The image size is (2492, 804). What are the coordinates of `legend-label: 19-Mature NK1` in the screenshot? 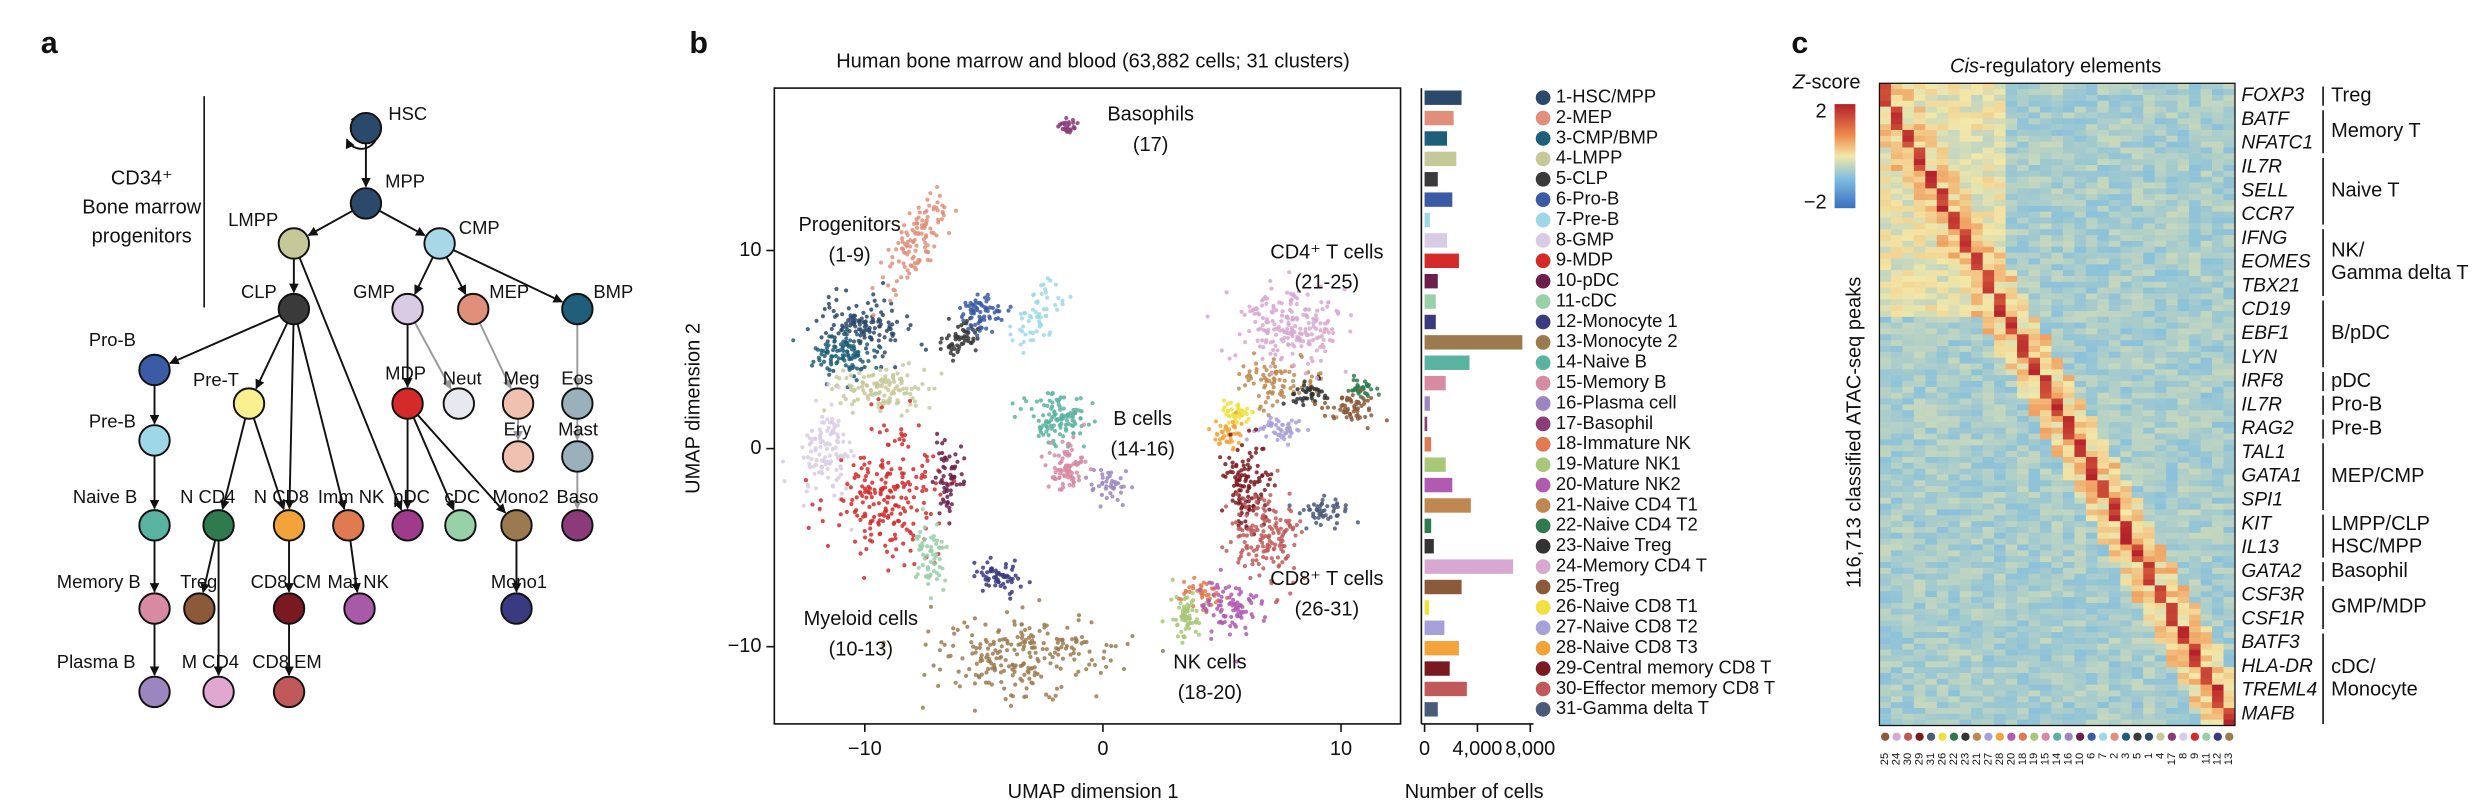 It's located at (1618, 463).